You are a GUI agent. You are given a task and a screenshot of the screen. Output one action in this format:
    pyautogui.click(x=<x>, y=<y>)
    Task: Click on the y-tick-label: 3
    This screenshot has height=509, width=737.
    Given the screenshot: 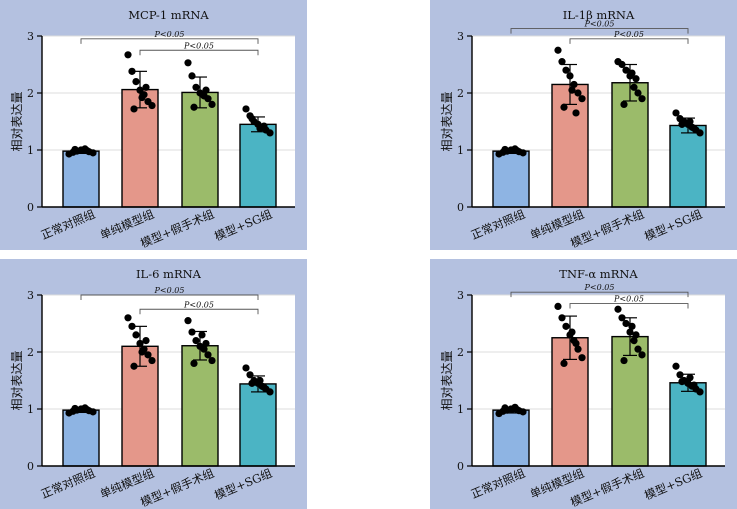 What is the action you would take?
    pyautogui.click(x=30, y=36)
    